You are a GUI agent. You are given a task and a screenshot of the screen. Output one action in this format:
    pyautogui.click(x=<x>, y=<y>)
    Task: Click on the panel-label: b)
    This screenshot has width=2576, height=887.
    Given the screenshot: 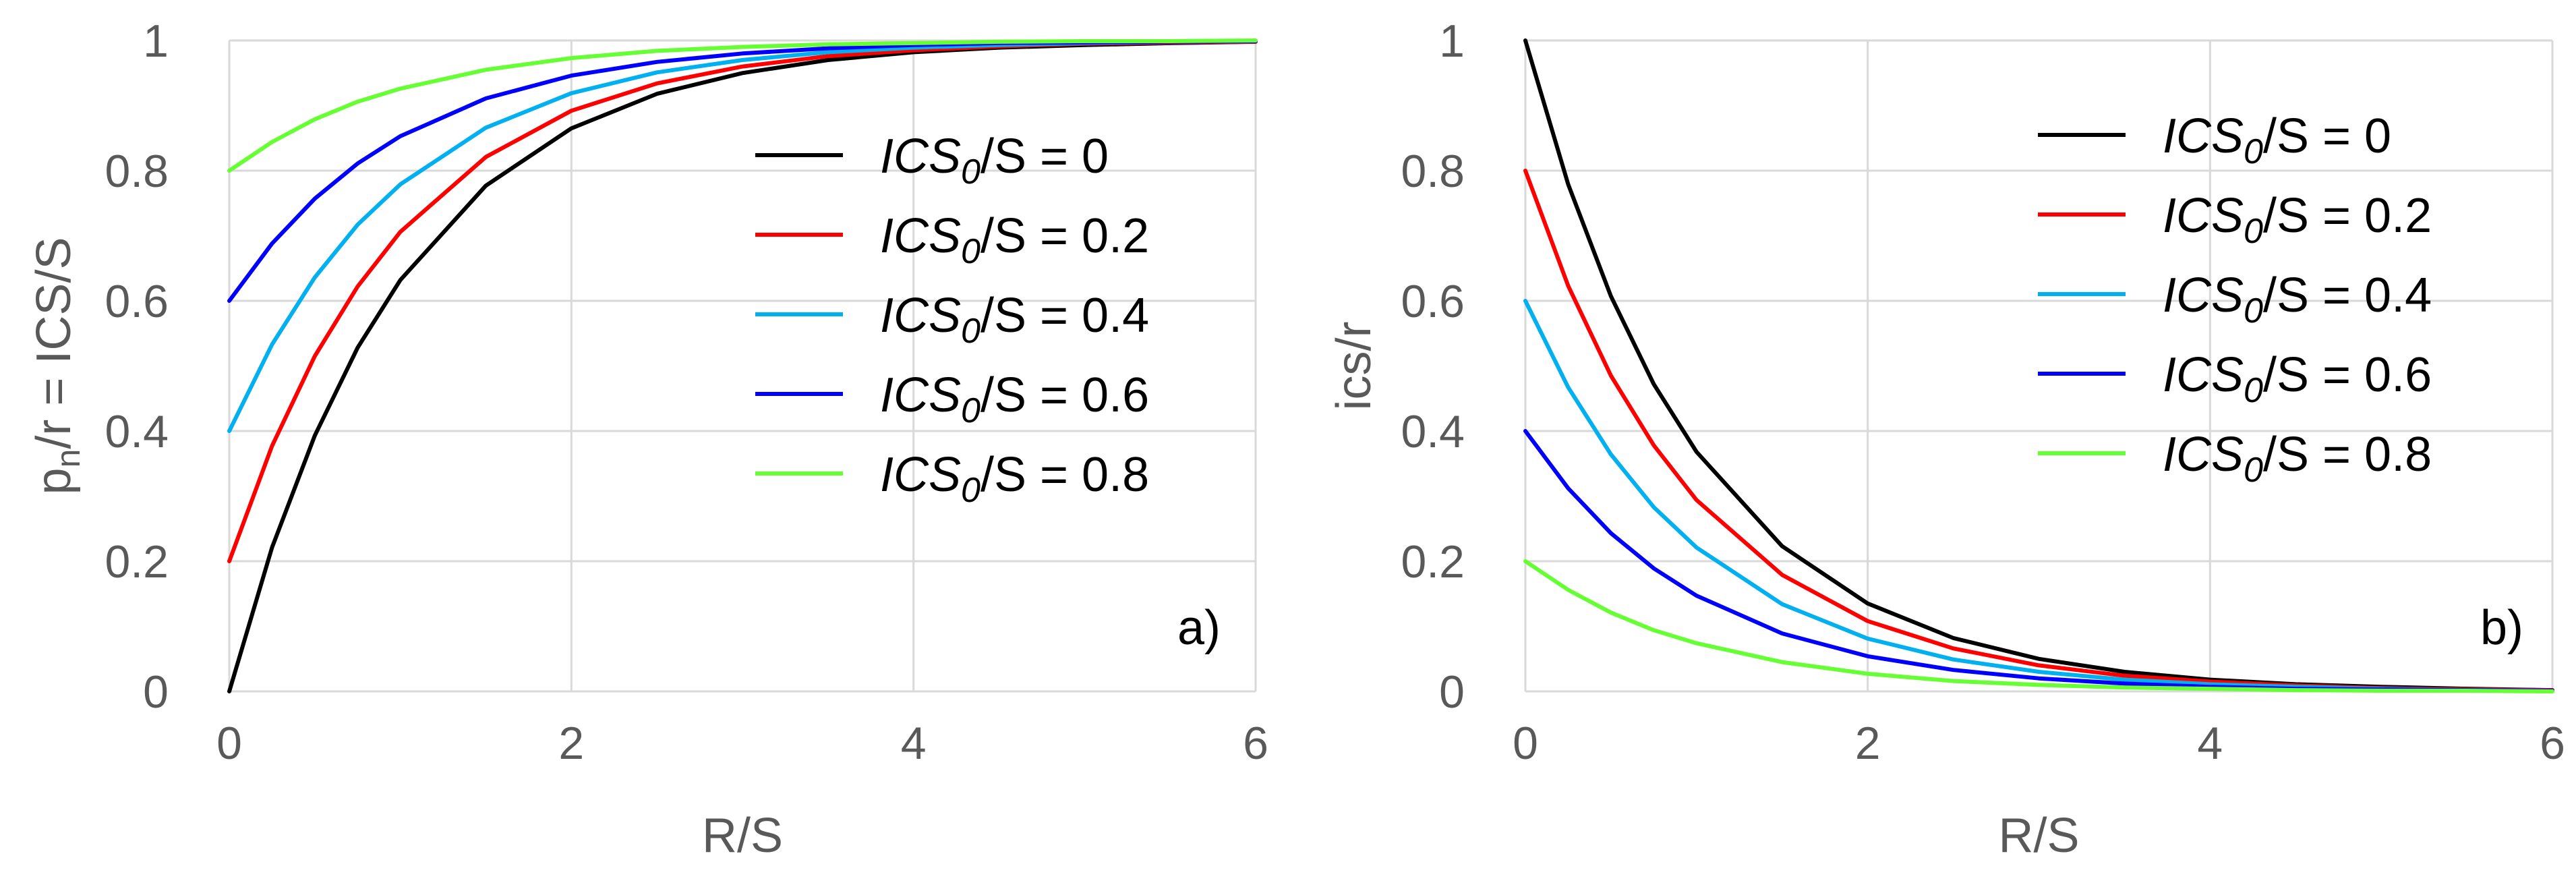 What is the action you would take?
    pyautogui.click(x=2501, y=628)
    